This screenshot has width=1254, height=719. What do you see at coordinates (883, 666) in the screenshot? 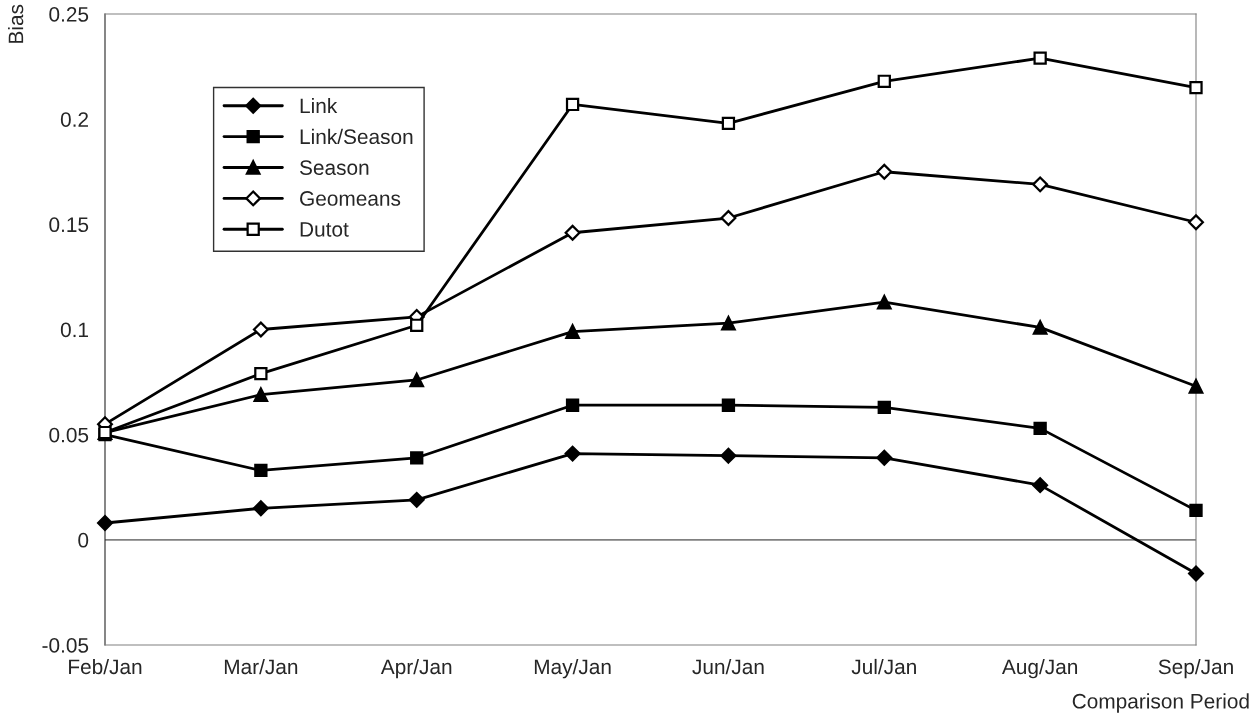
I see `x-tick-label: Jul/Jan` at bounding box center [883, 666].